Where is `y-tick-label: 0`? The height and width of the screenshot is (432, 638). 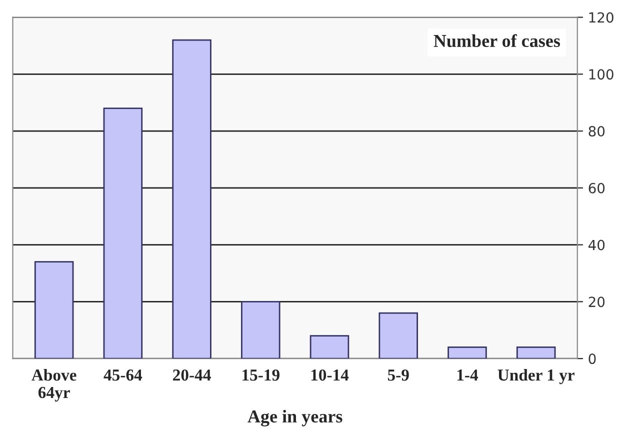 y-tick-label: 0 is located at coordinates (592, 359).